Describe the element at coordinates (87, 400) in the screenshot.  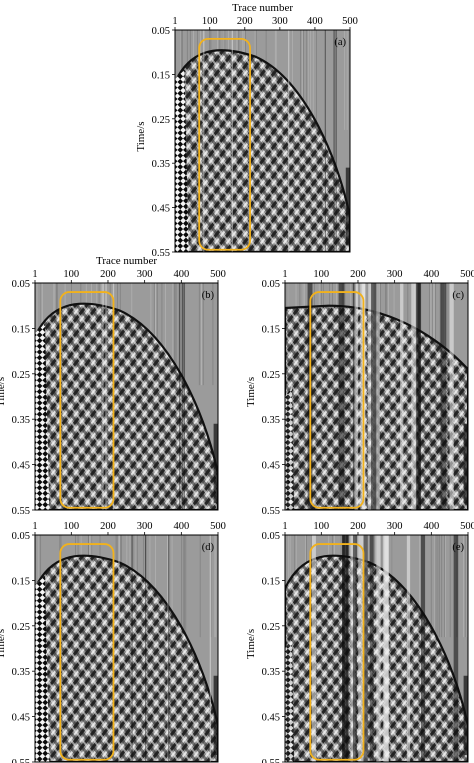
I see `highlight-box-b` at that location.